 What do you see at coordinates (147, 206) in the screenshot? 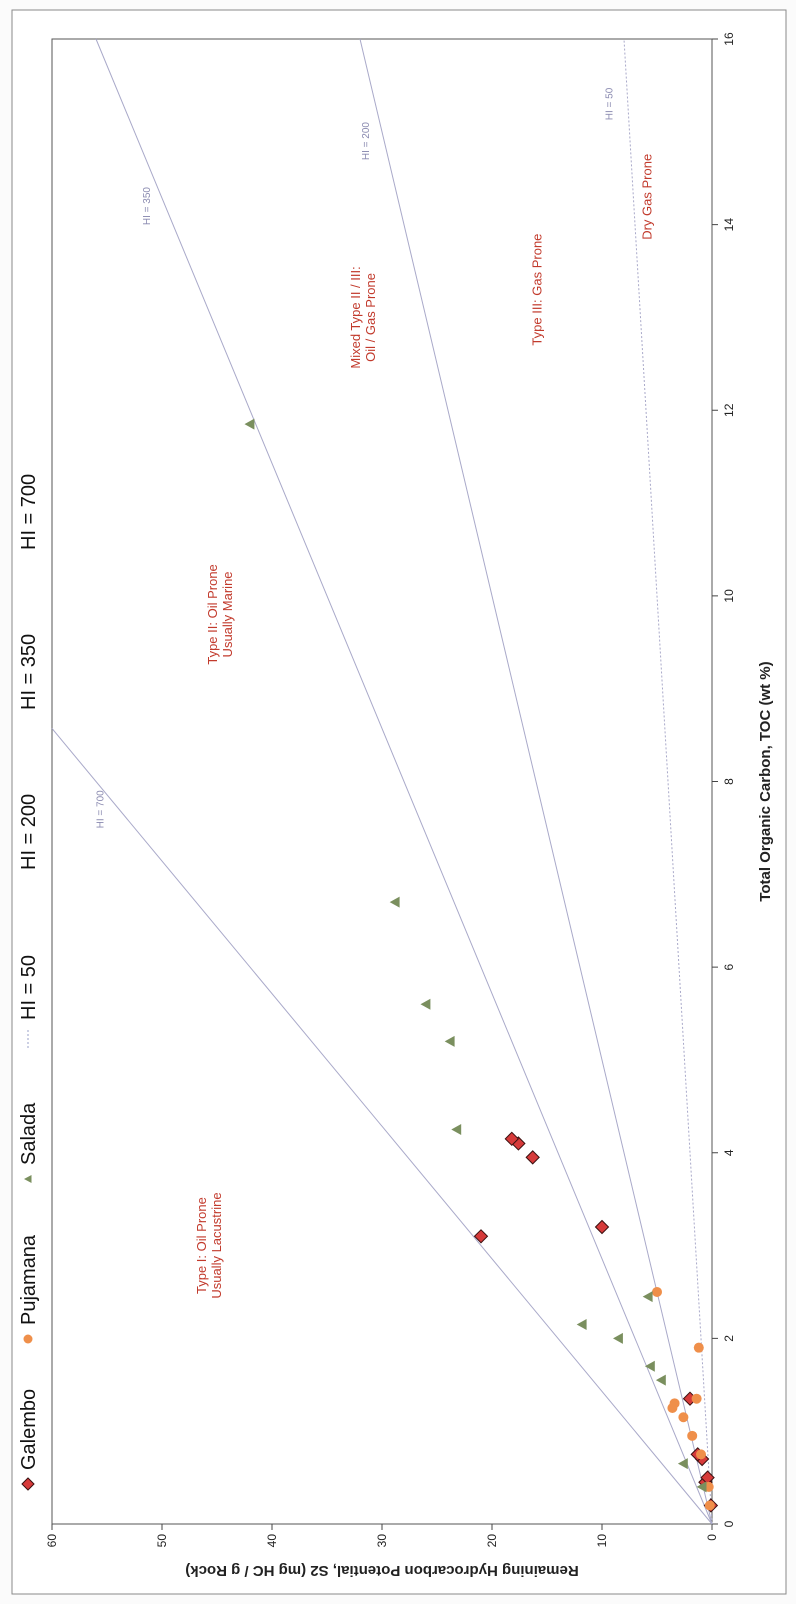
I see `hi-line-label: HI = 350` at bounding box center [147, 206].